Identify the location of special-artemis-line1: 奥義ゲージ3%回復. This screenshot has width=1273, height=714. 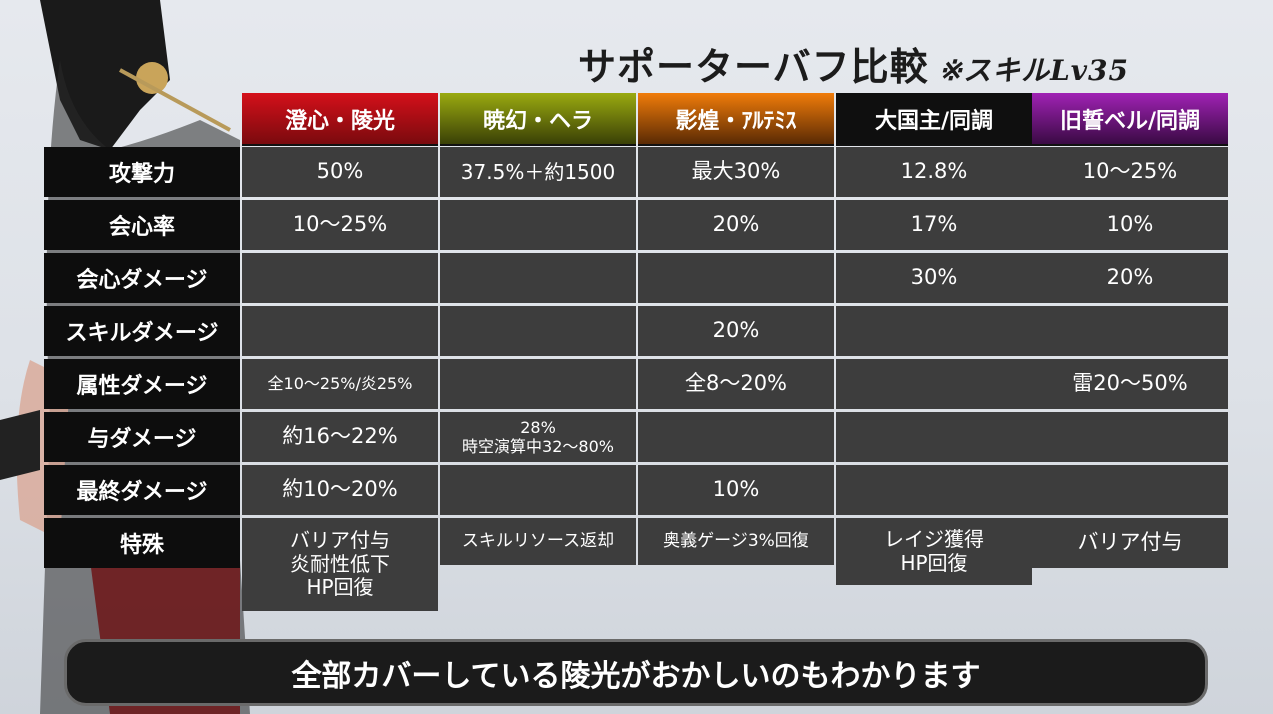
(736, 541).